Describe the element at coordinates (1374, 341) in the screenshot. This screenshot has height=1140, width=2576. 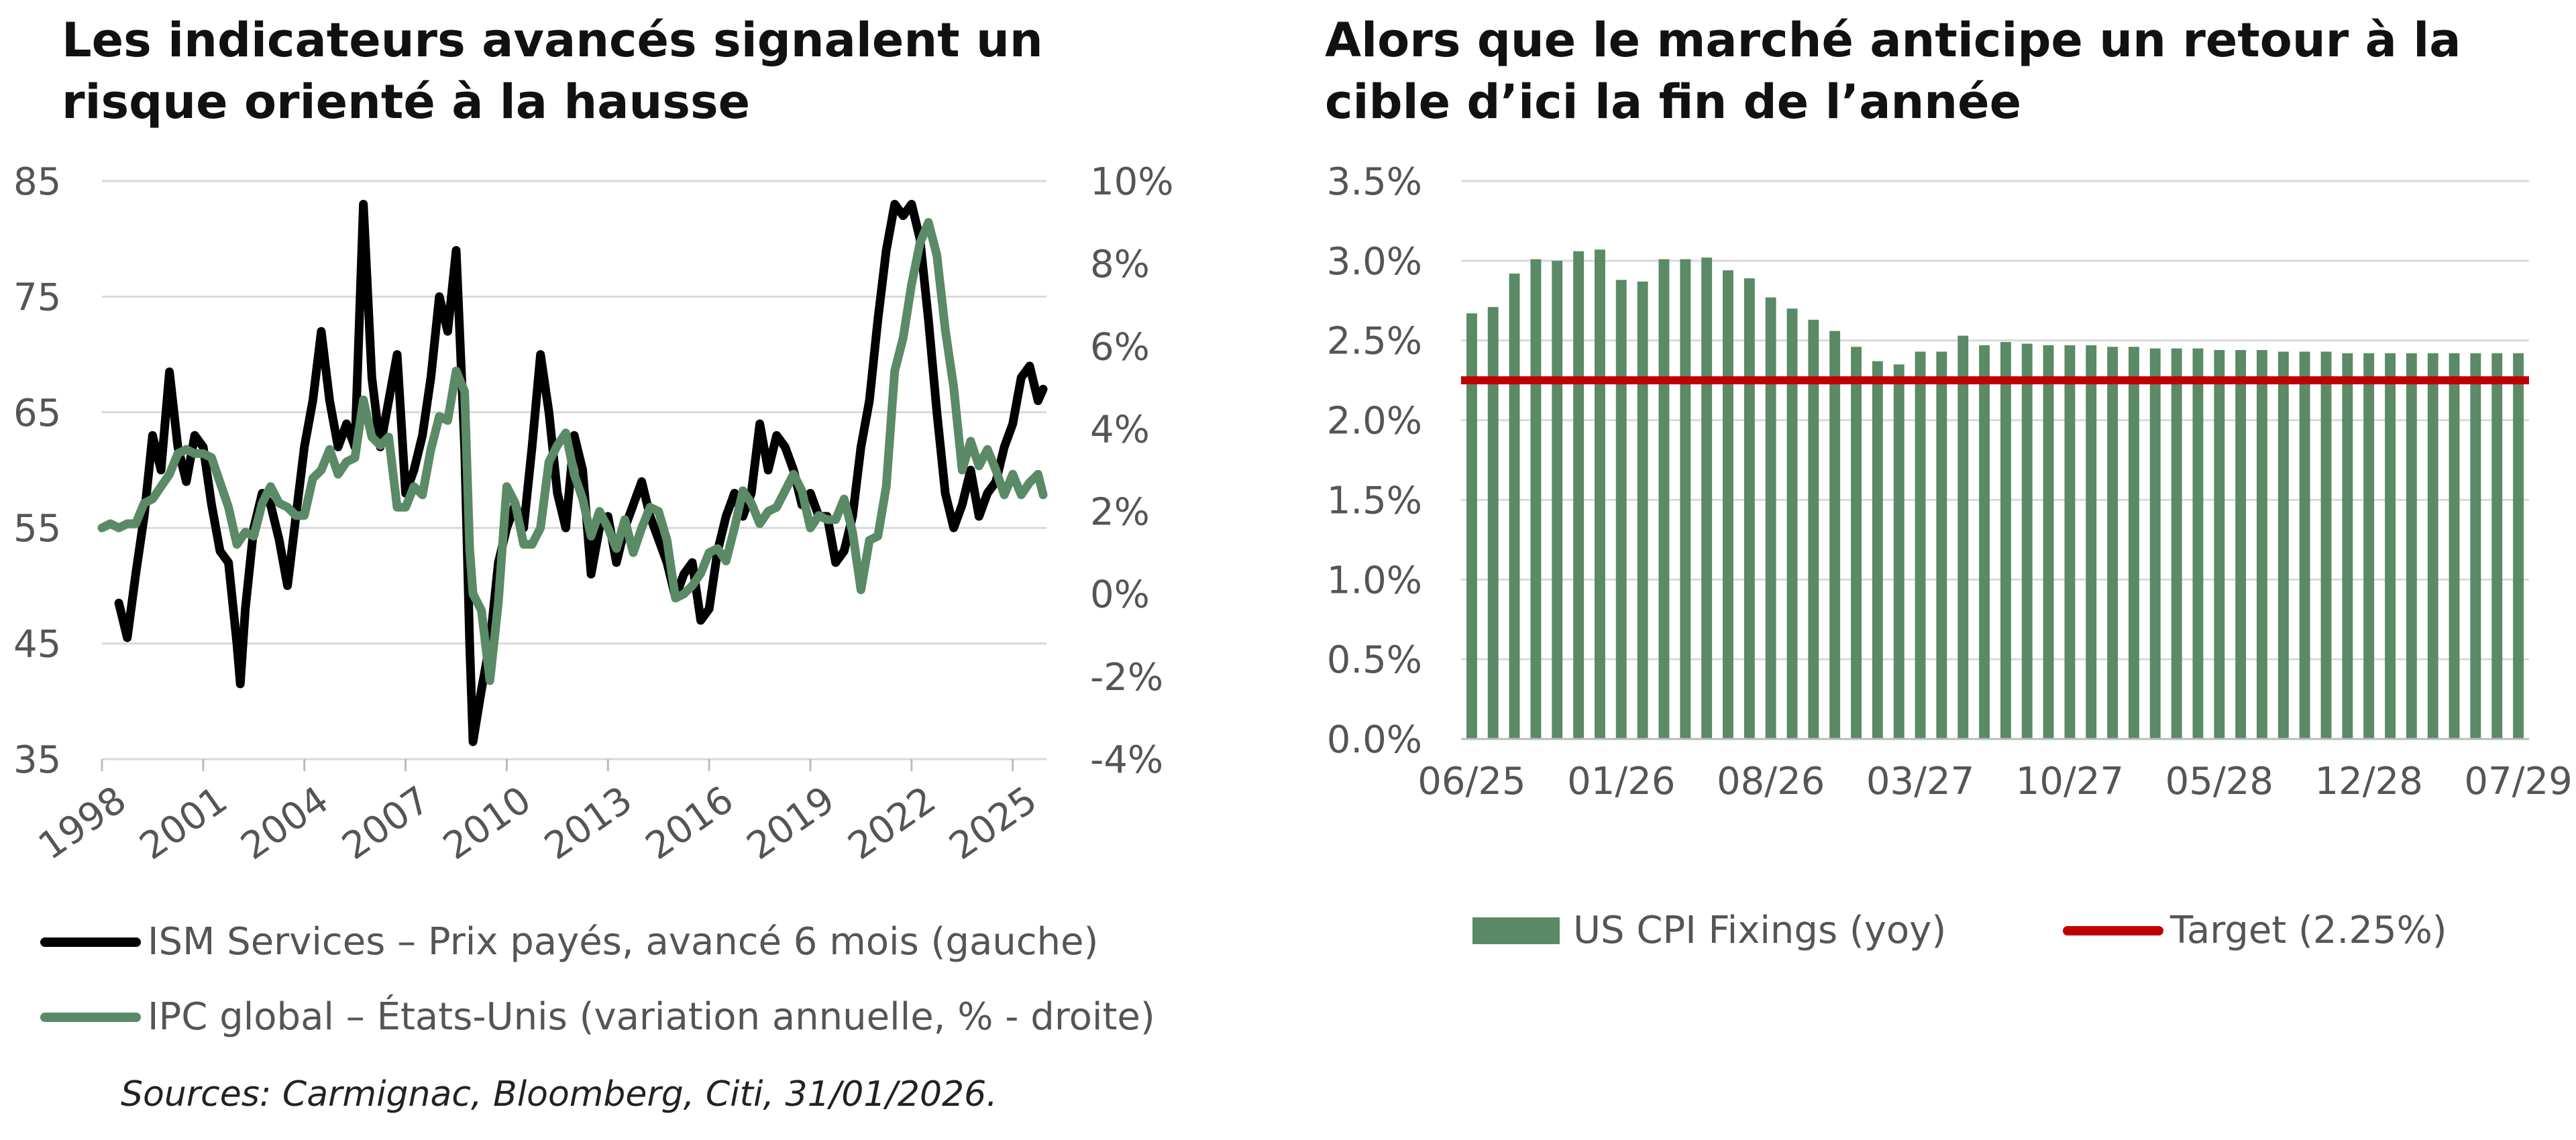
I see `bar-y-tick-label: 2.5%` at that location.